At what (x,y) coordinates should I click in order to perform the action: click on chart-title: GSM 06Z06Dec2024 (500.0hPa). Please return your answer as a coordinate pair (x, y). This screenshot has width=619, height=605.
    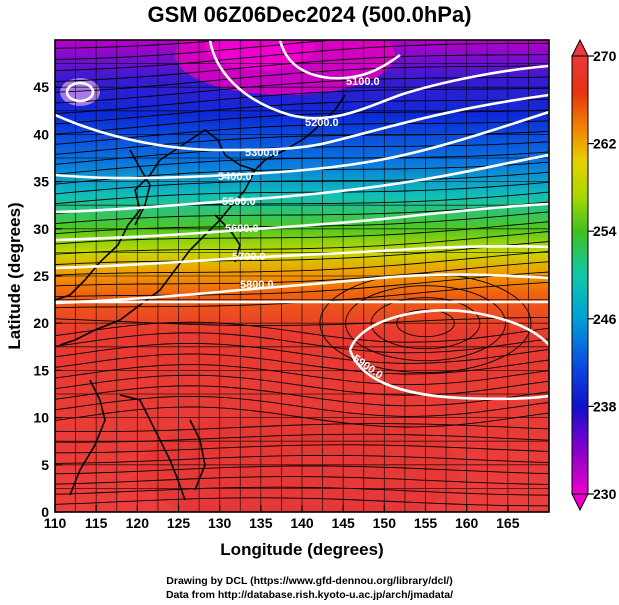
    Looking at the image, I should click on (309, 14).